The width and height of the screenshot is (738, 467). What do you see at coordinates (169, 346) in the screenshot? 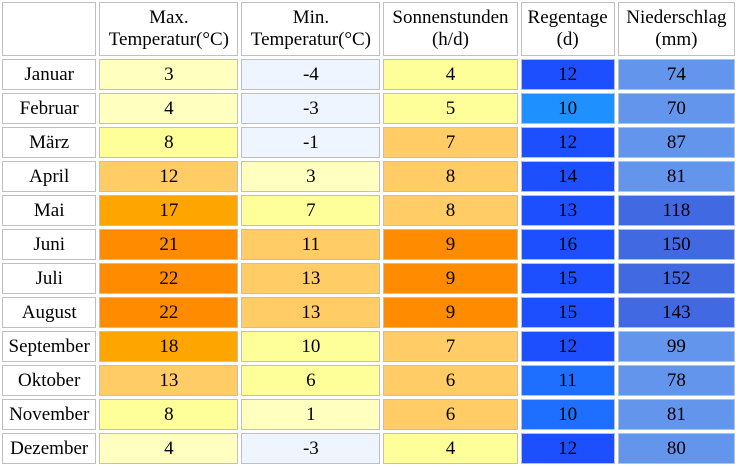
I see `max-temperature-cell: 18` at bounding box center [169, 346].